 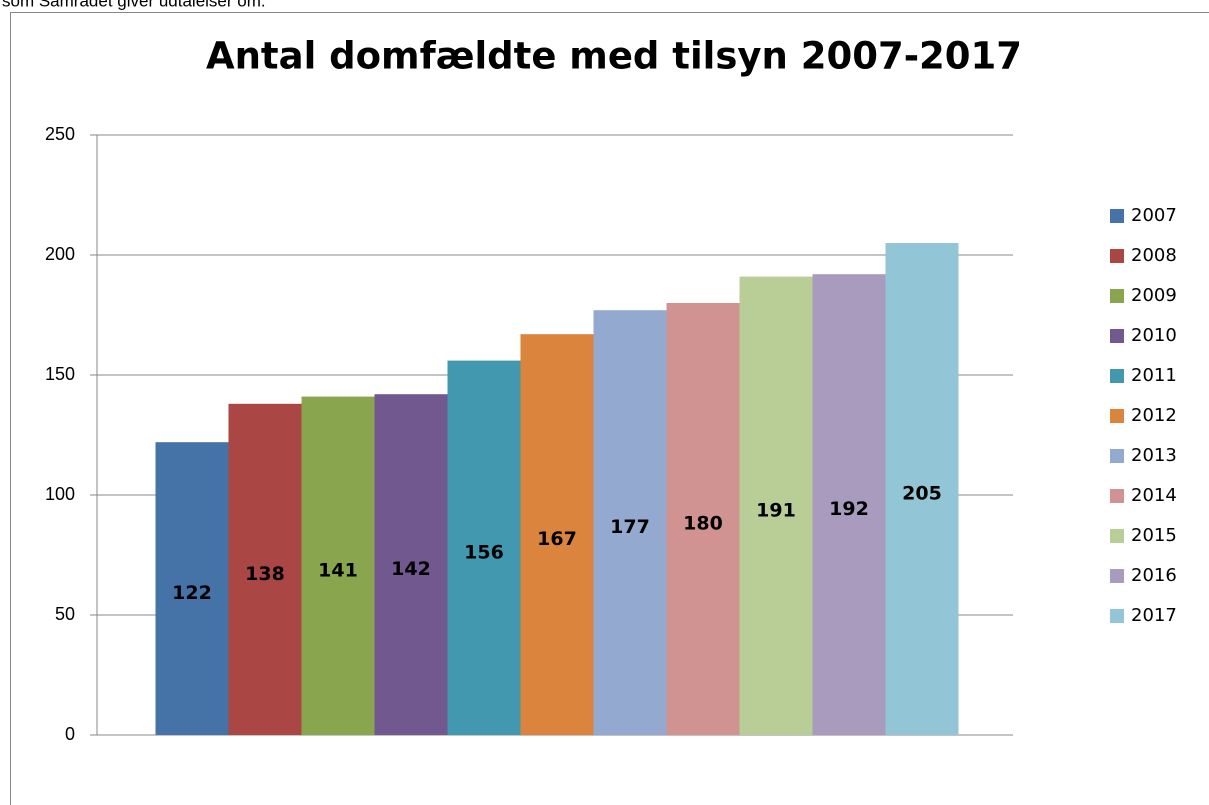 What do you see at coordinates (1154, 415) in the screenshot?
I see `legend-label: 2012` at bounding box center [1154, 415].